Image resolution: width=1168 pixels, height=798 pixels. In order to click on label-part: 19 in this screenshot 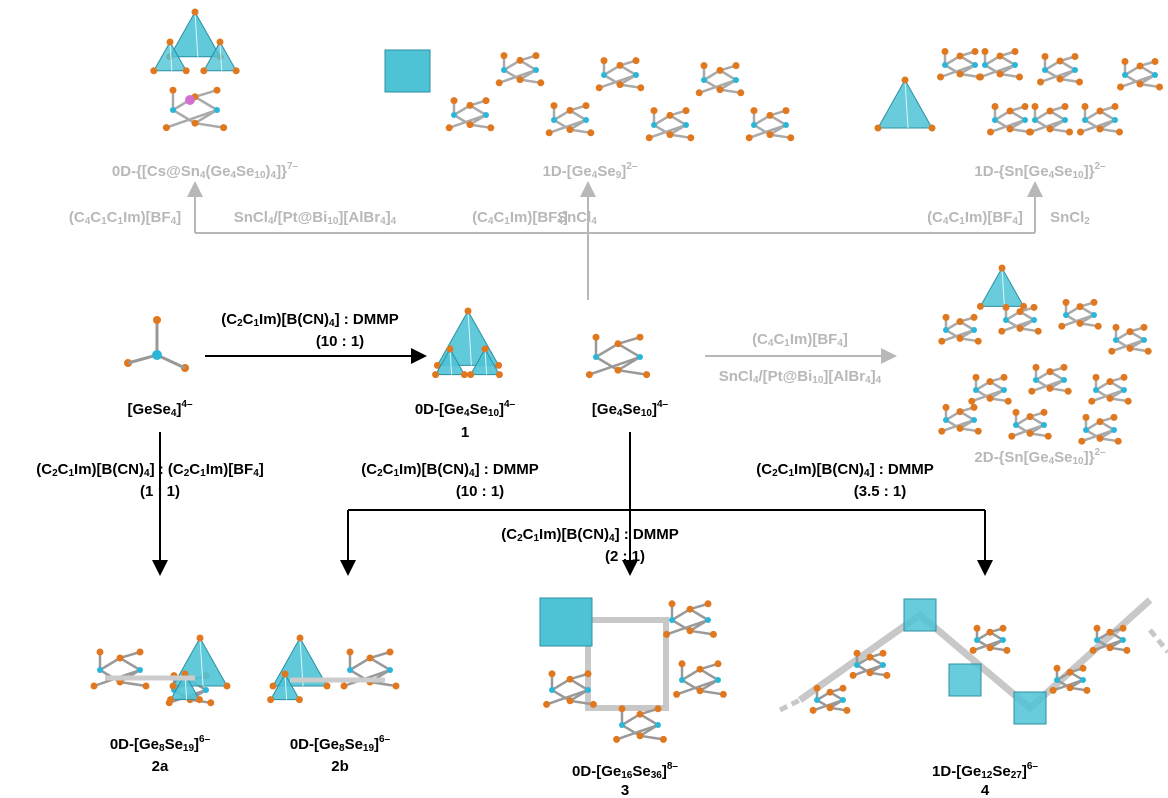, I will do `click(369, 748)`.